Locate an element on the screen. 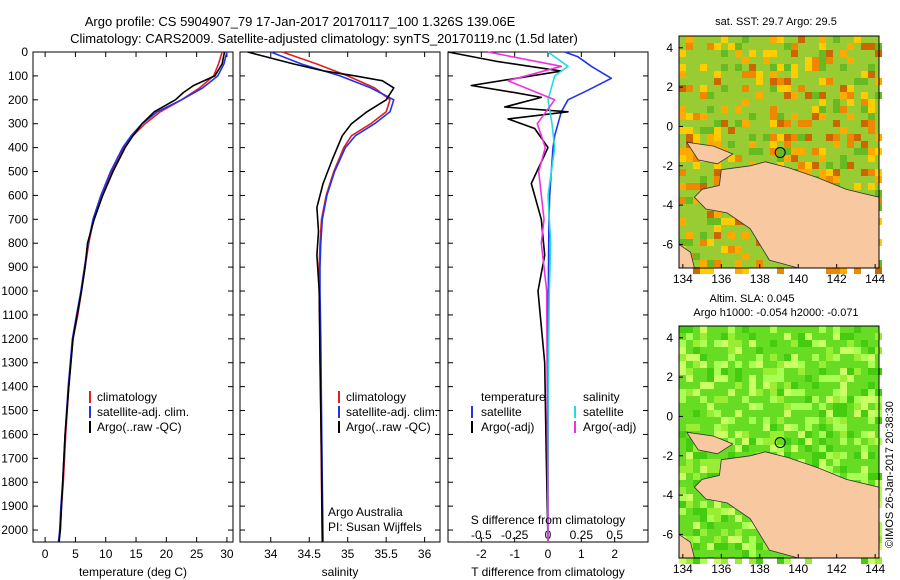 This screenshot has height=580, width=900. x2-tick-label: 0.5 is located at coordinates (614, 535).